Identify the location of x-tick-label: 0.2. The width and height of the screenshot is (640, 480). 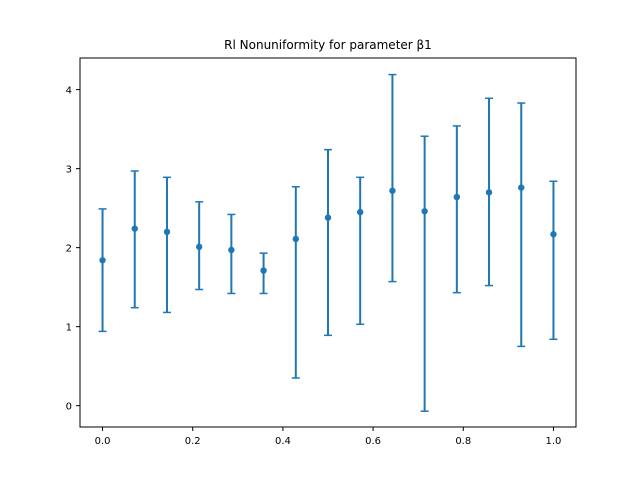
(193, 441).